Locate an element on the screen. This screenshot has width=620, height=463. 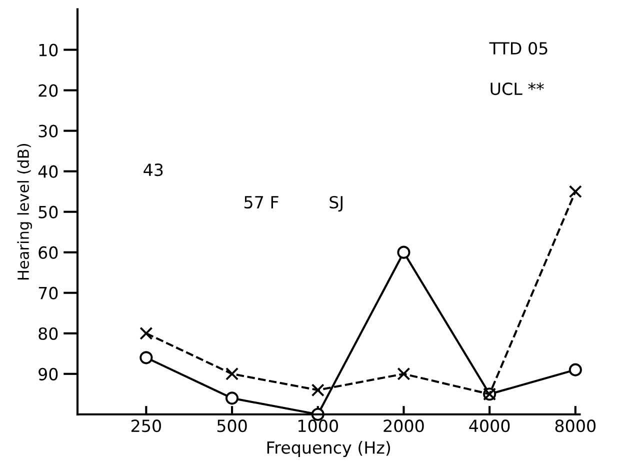
annotation: UCL ** is located at coordinates (517, 89).